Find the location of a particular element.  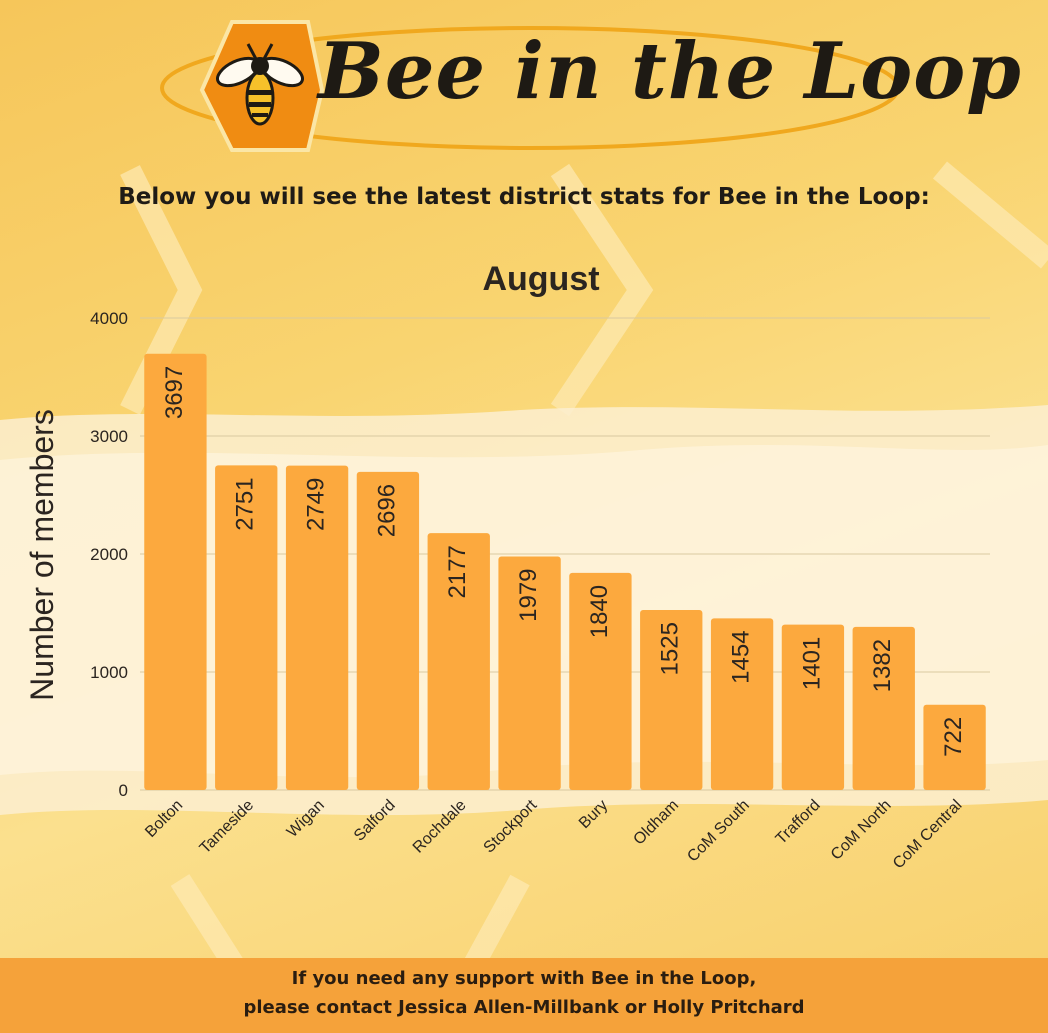

bar-bury is located at coordinates (600, 681).